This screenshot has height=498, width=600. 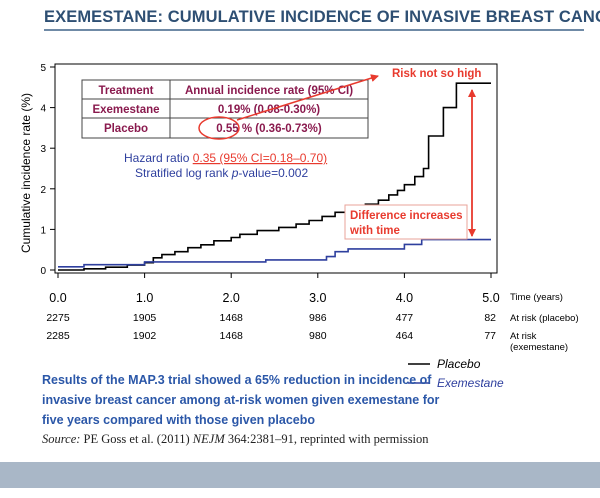 What do you see at coordinates (43, 68) in the screenshot?
I see `y-tick-label: 5` at bounding box center [43, 68].